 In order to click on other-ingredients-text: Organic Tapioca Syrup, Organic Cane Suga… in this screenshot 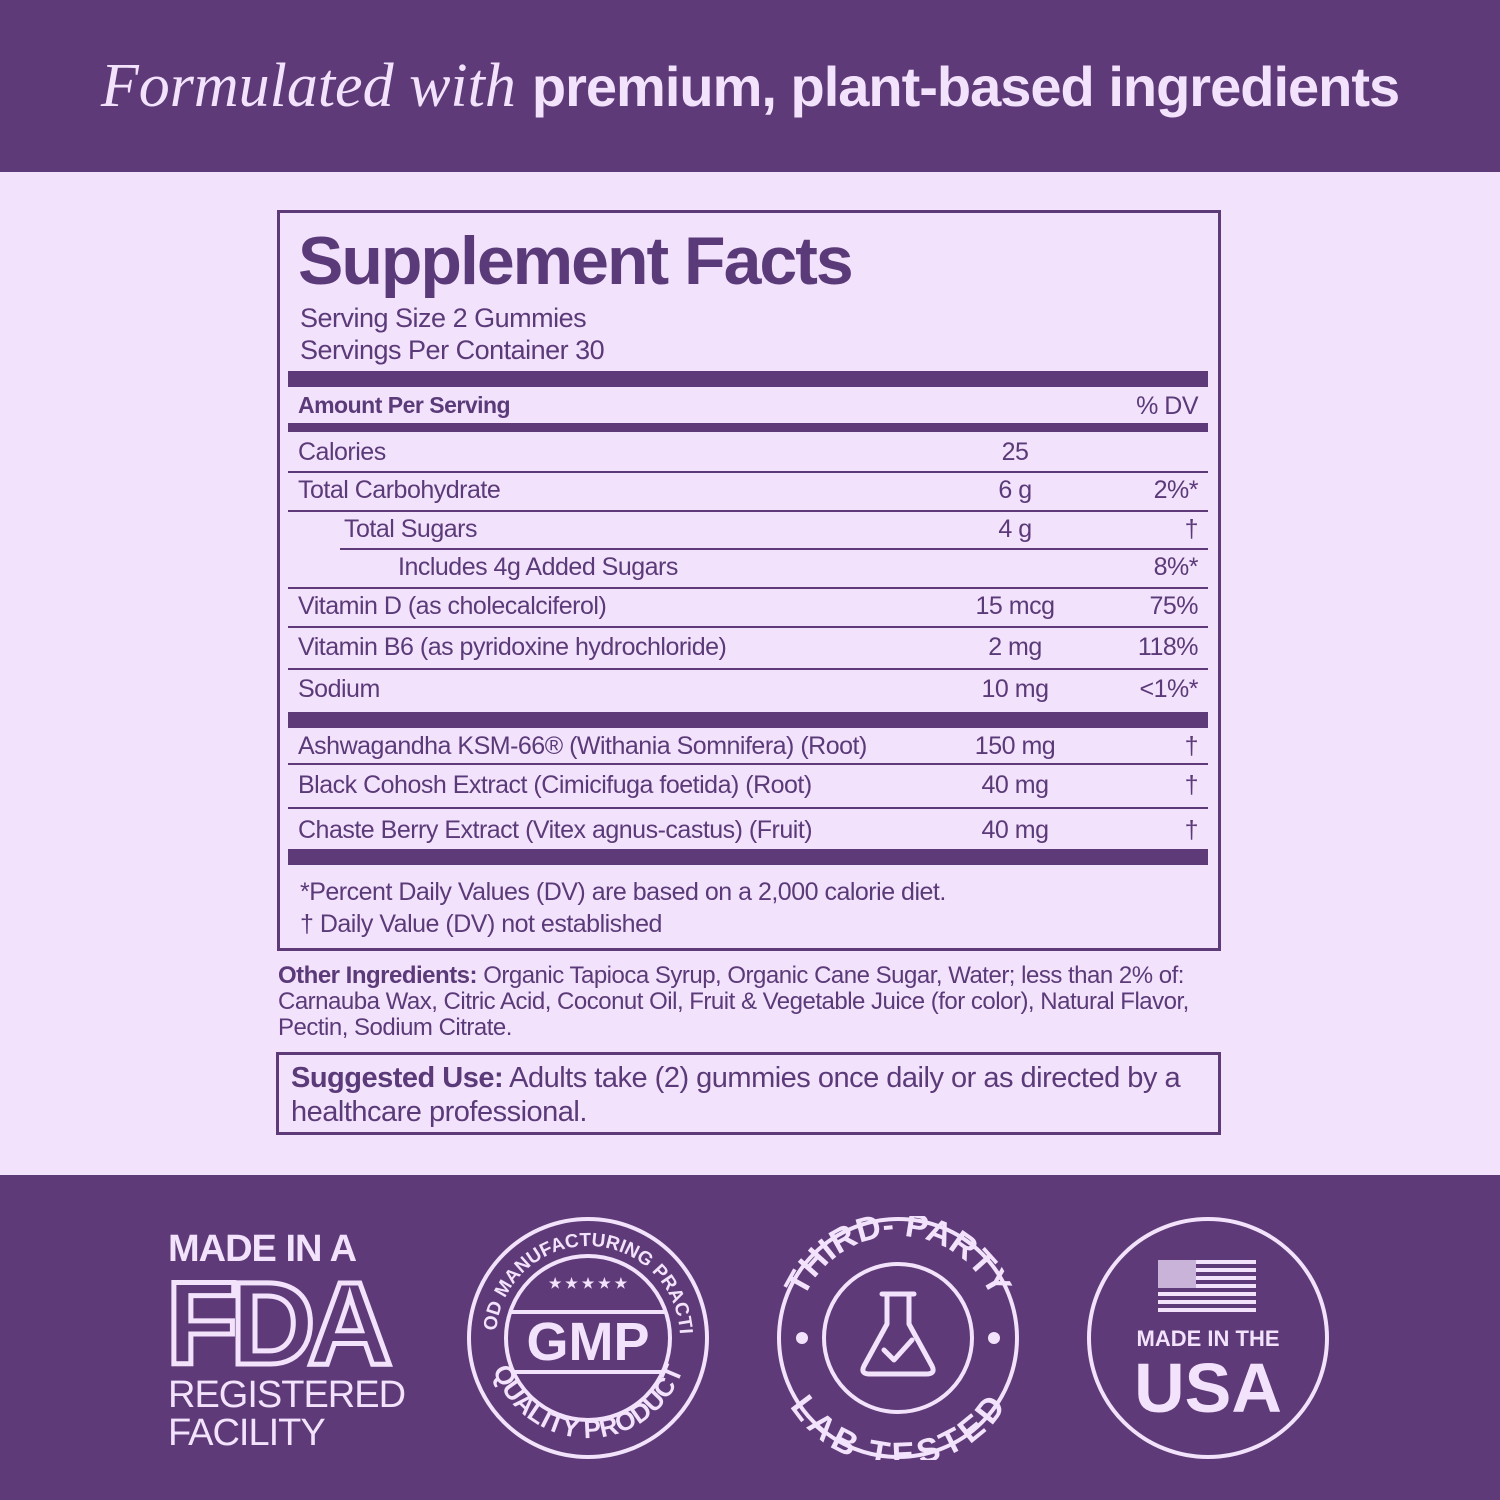, I will do `click(733, 1001)`.